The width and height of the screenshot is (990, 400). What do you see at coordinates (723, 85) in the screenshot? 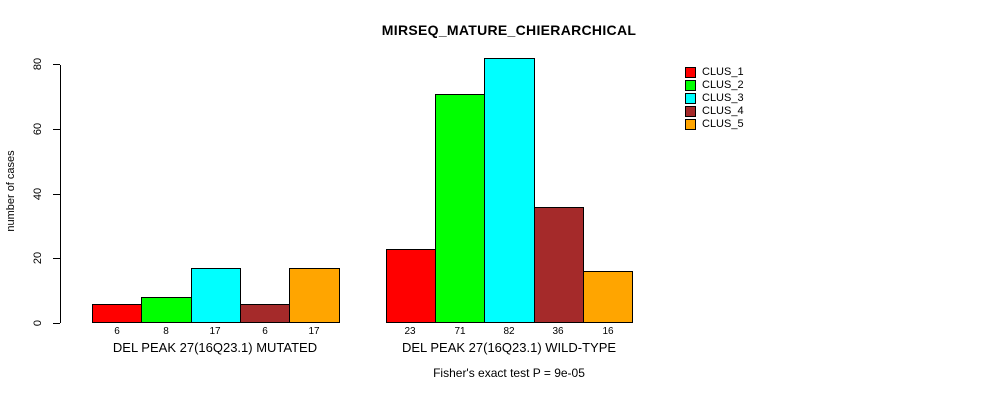
I see `legend-label-clus_2: CLUS_2` at bounding box center [723, 85].